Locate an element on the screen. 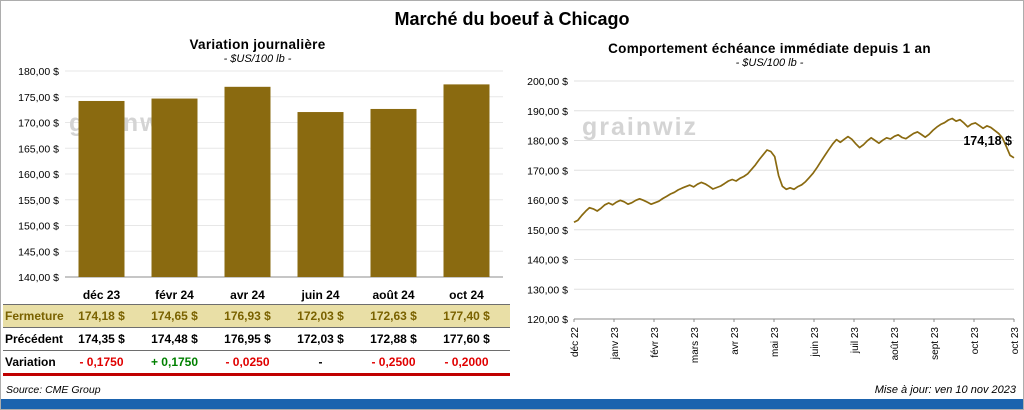 This screenshot has height=410, width=1024. row-label: Précédent is located at coordinates (34, 339).